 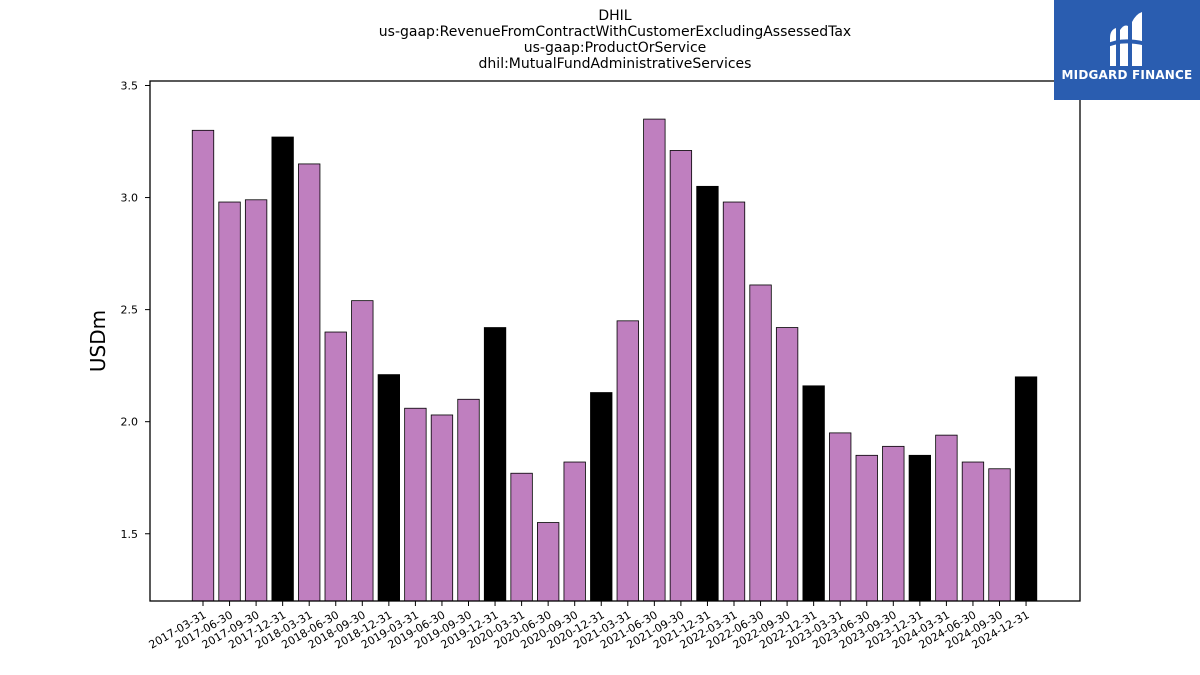 I want to click on y-tick-label: 1.5, so click(x=130, y=534).